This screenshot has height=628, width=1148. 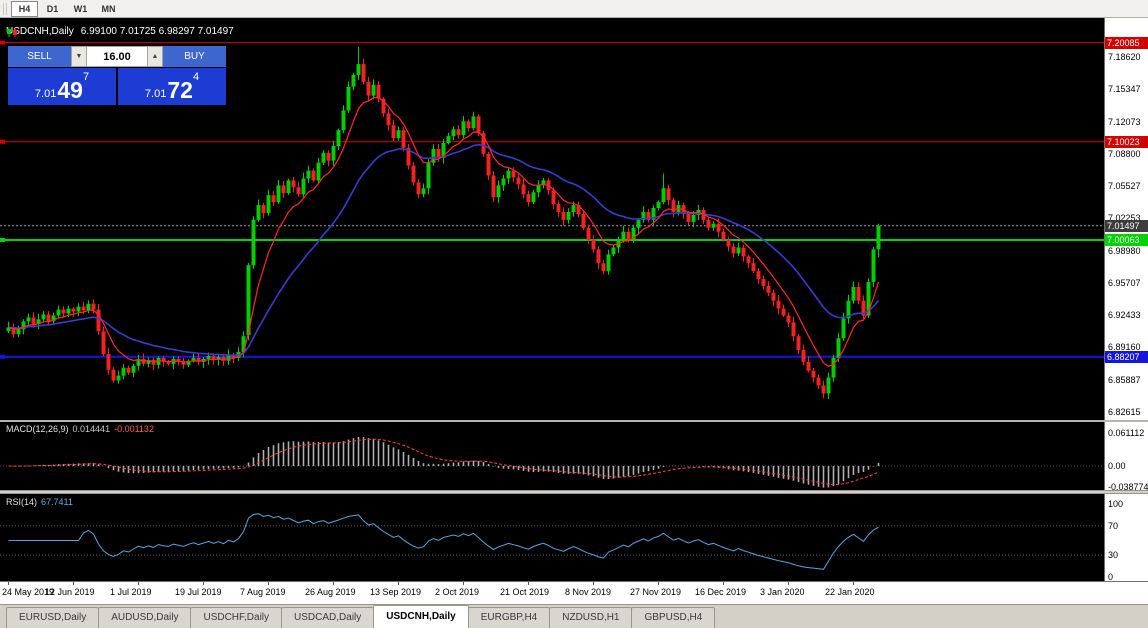 I want to click on tab-usdcad-daily: USDCAD,Daily, so click(x=328, y=617).